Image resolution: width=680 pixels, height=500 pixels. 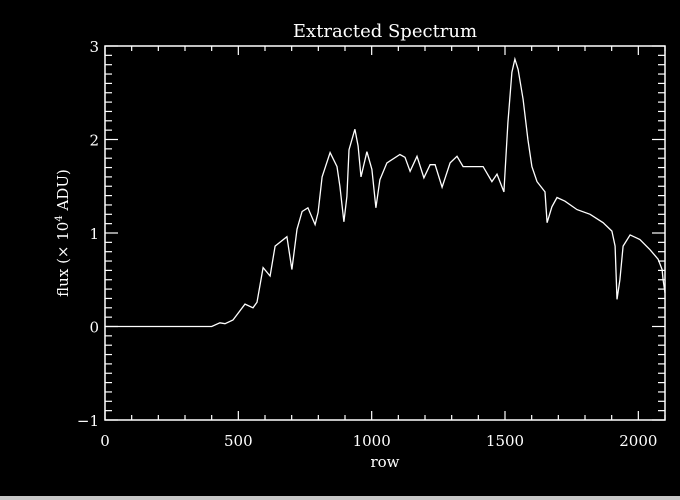 What do you see at coordinates (88, 421) in the screenshot?
I see `y-tick-label: −1` at bounding box center [88, 421].